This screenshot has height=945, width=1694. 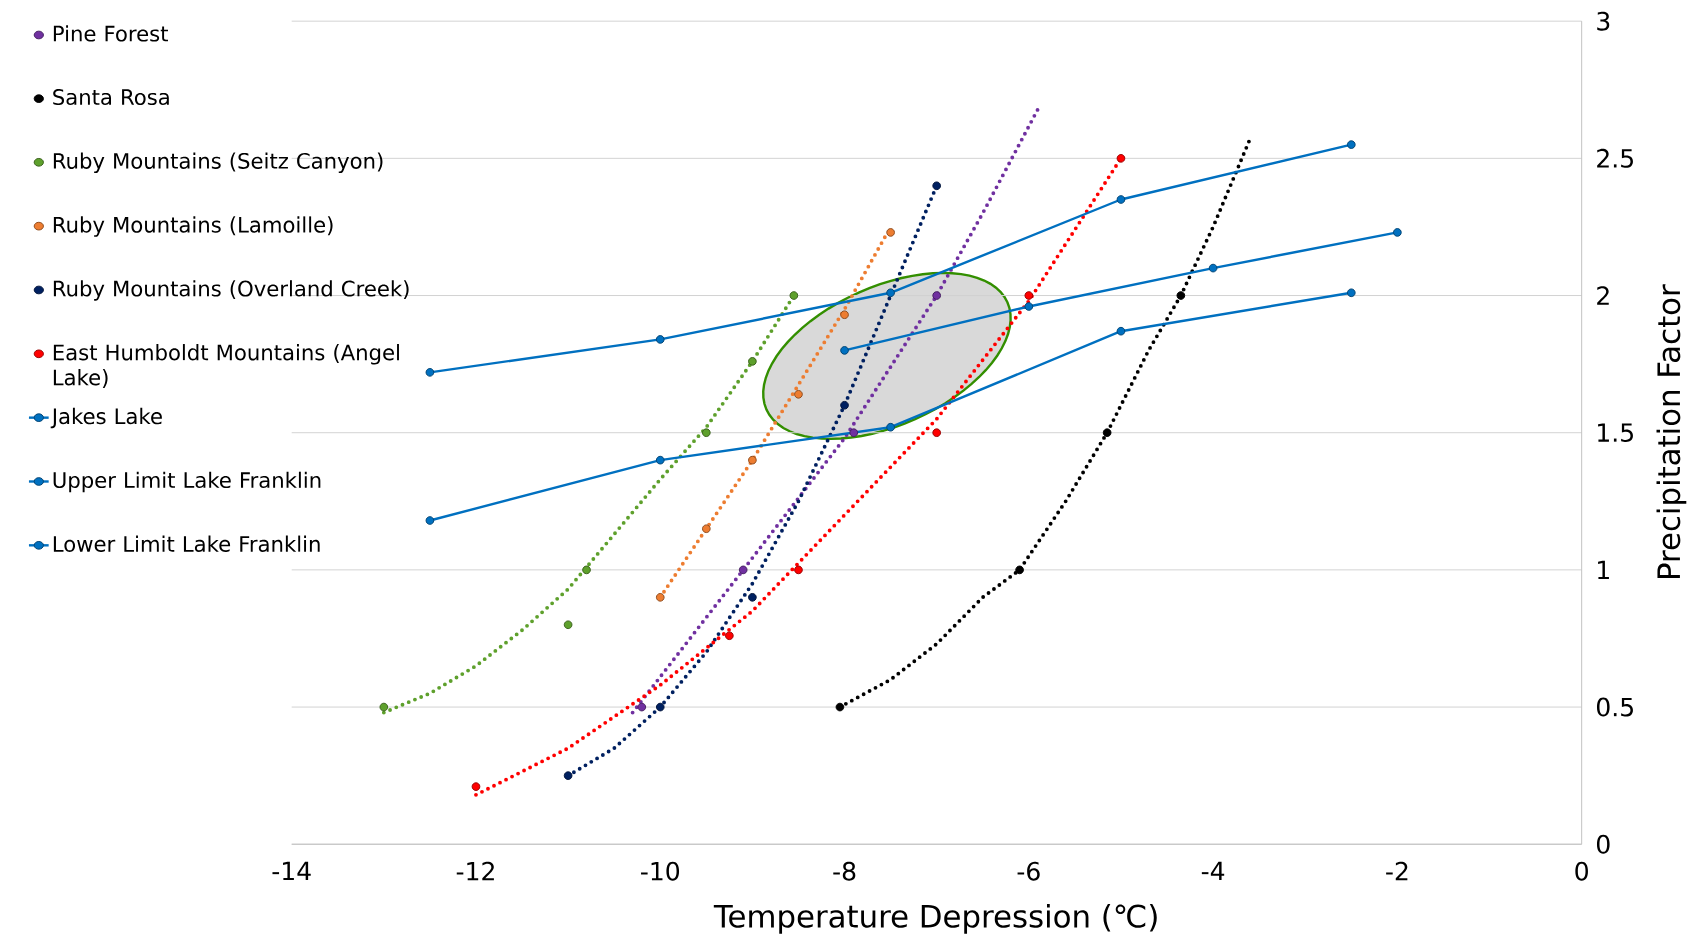 I want to click on x-tick-label: -8, so click(x=844, y=871).